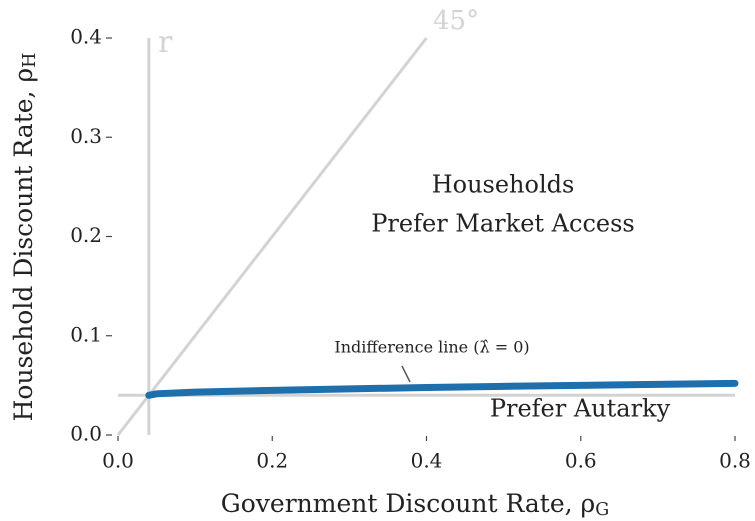 The width and height of the screenshot is (755, 521). What do you see at coordinates (23, 245) in the screenshot?
I see `y-axis-label-text: Household Discount Rate, ρ` at bounding box center [23, 245].